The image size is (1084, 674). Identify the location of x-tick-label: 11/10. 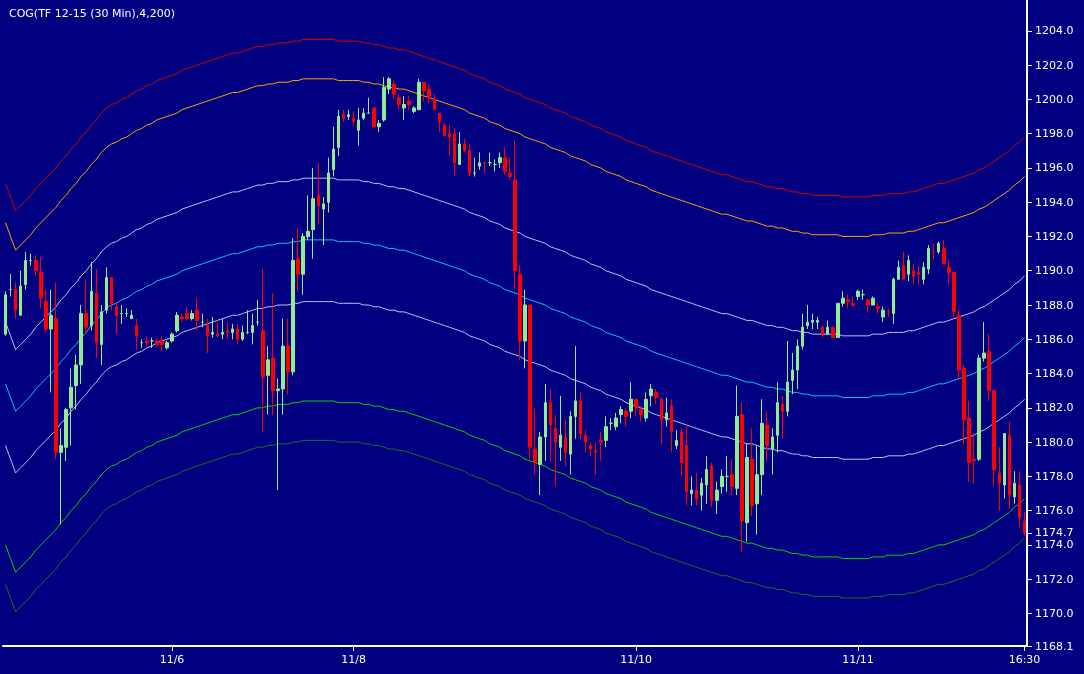
(636, 659).